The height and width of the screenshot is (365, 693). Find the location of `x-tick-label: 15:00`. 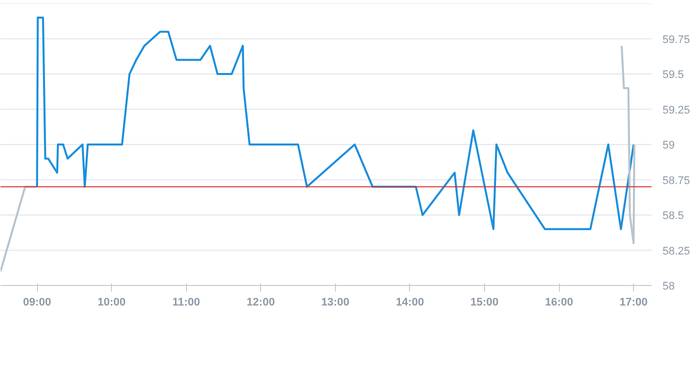

x-tick-label: 15:00 is located at coordinates (484, 302).